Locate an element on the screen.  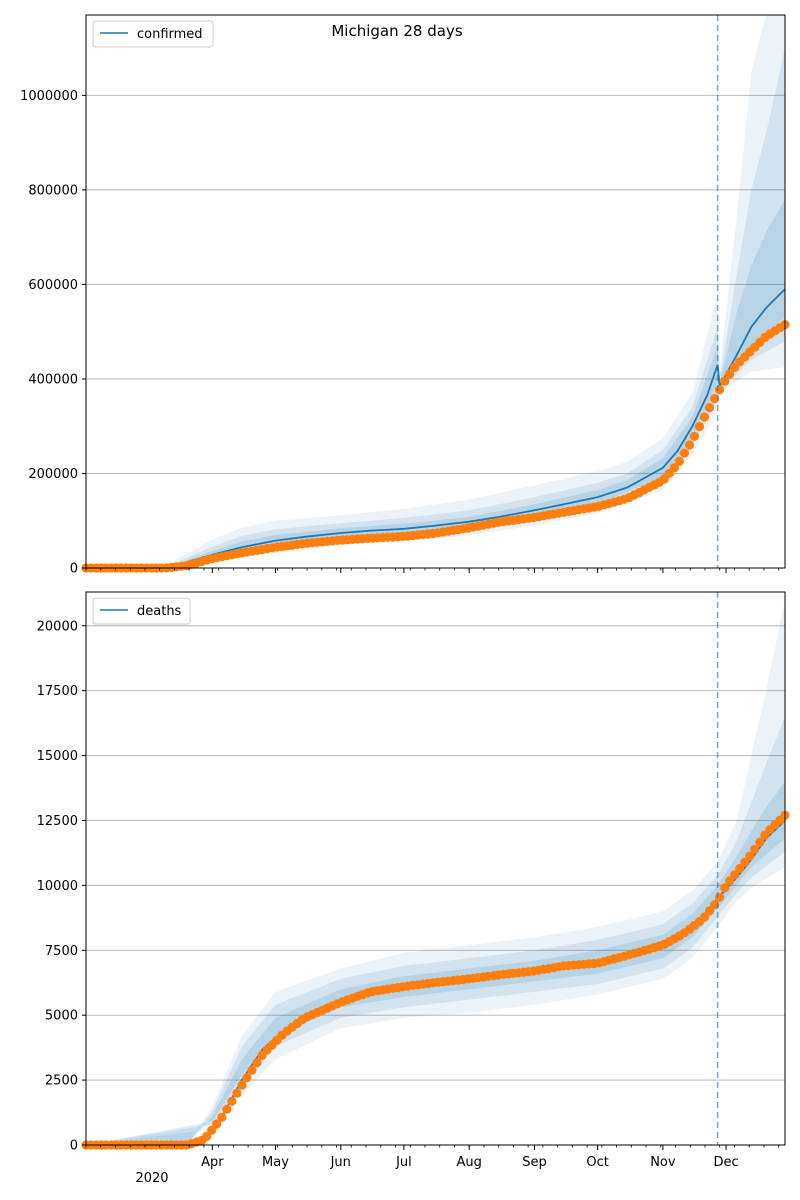
y-tick-label: 12500 is located at coordinates (57, 821).